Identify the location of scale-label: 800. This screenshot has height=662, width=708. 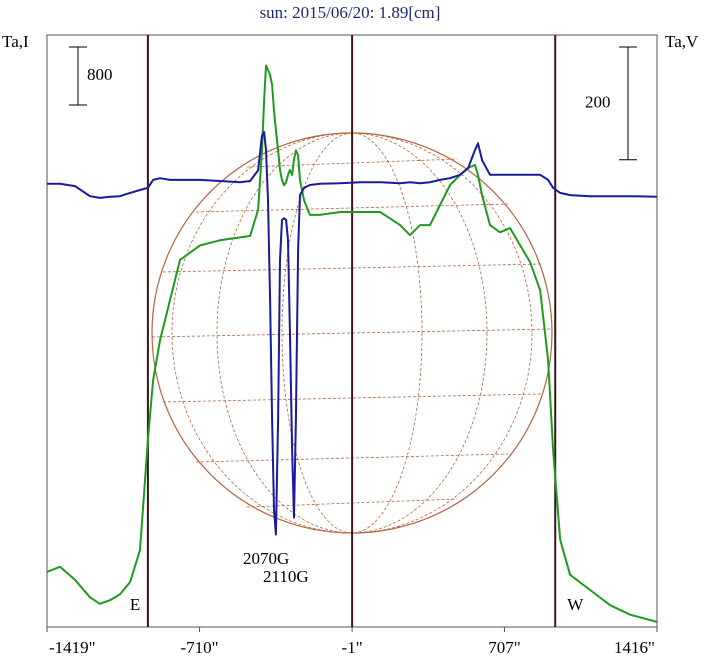
(100, 74).